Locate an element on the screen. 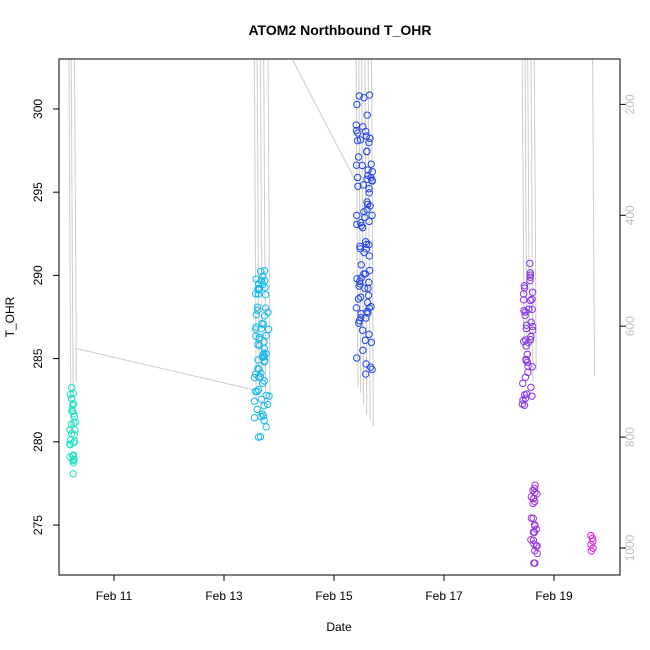 This screenshot has width=650, height=650. y-axis-label: T_OHR is located at coordinates (10, 316).